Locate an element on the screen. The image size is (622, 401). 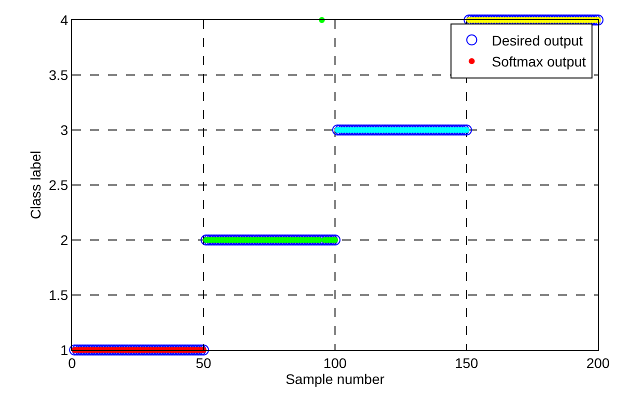
x-tick-label: 100 is located at coordinates (335, 362).